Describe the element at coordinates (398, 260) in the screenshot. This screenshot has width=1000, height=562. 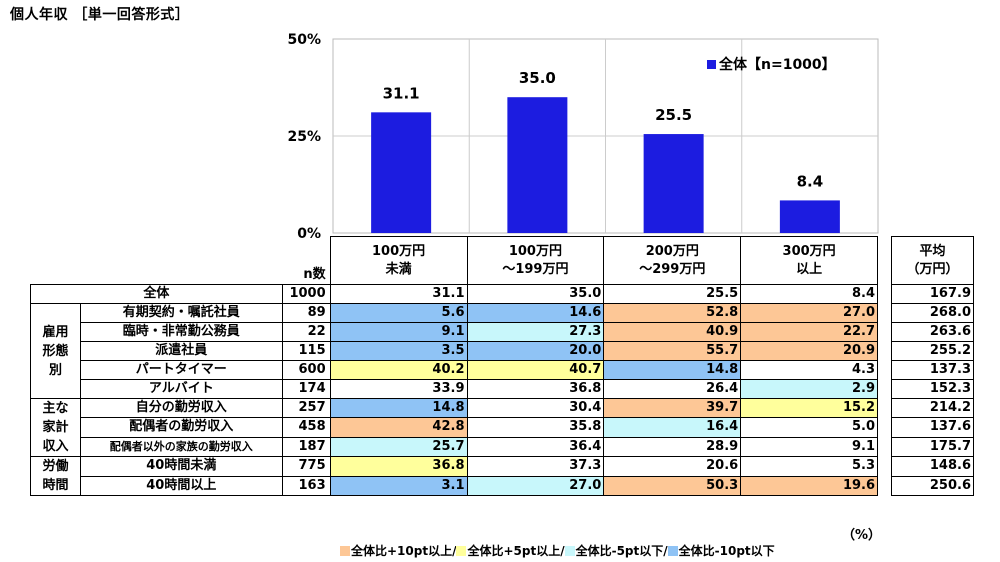
I see `column-header: 100万円 未満` at that location.